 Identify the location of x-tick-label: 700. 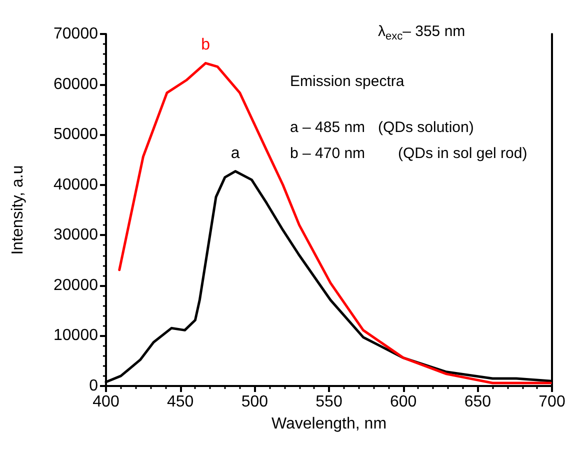
(552, 402).